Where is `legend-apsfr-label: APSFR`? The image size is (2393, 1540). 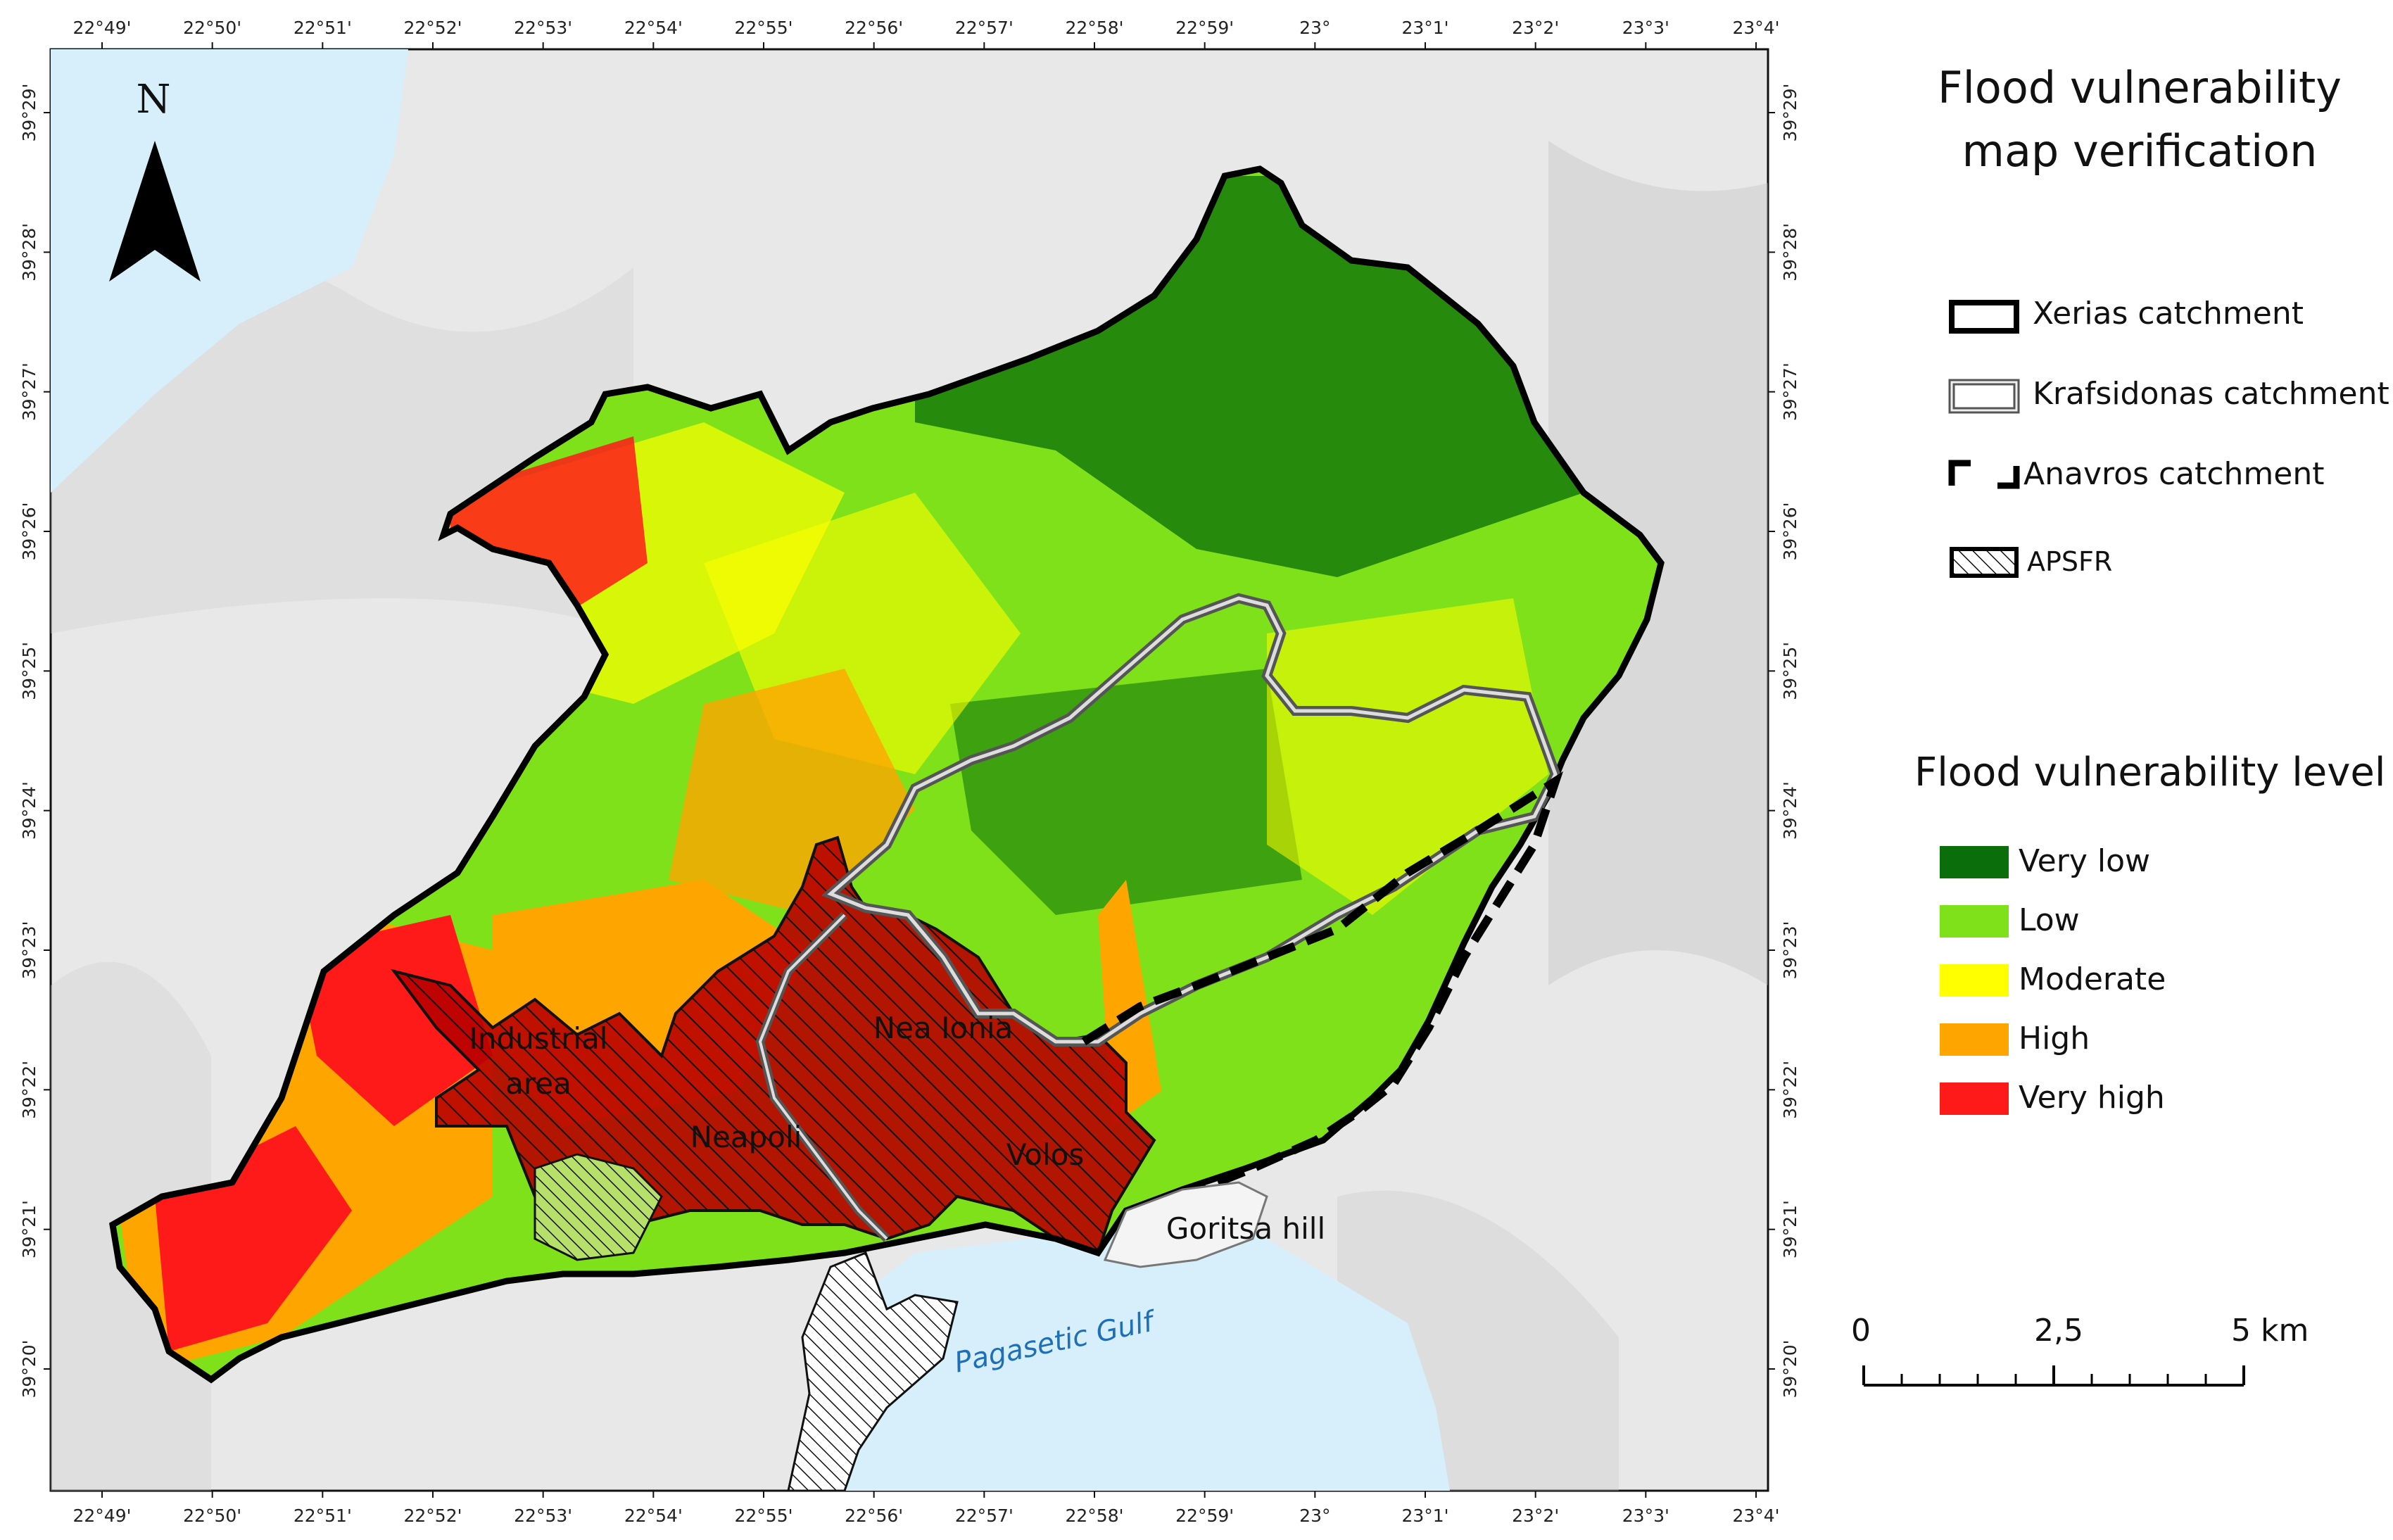 legend-apsfr-label: APSFR is located at coordinates (2070, 561).